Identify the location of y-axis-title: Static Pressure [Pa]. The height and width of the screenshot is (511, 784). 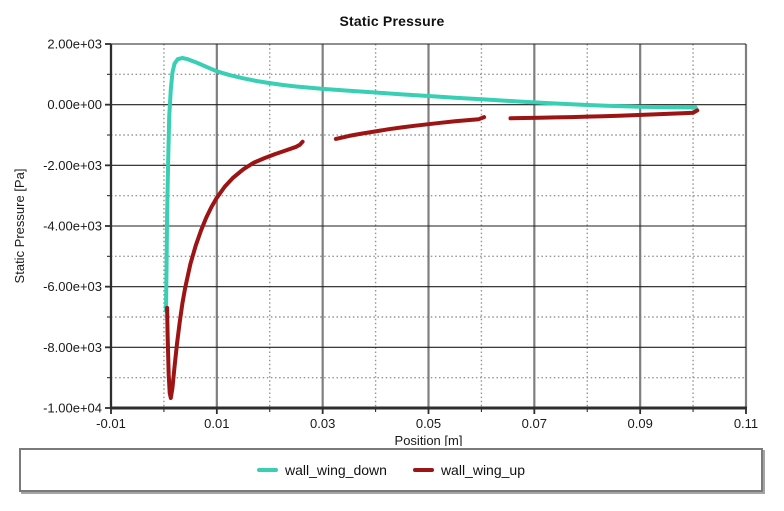
(19, 226).